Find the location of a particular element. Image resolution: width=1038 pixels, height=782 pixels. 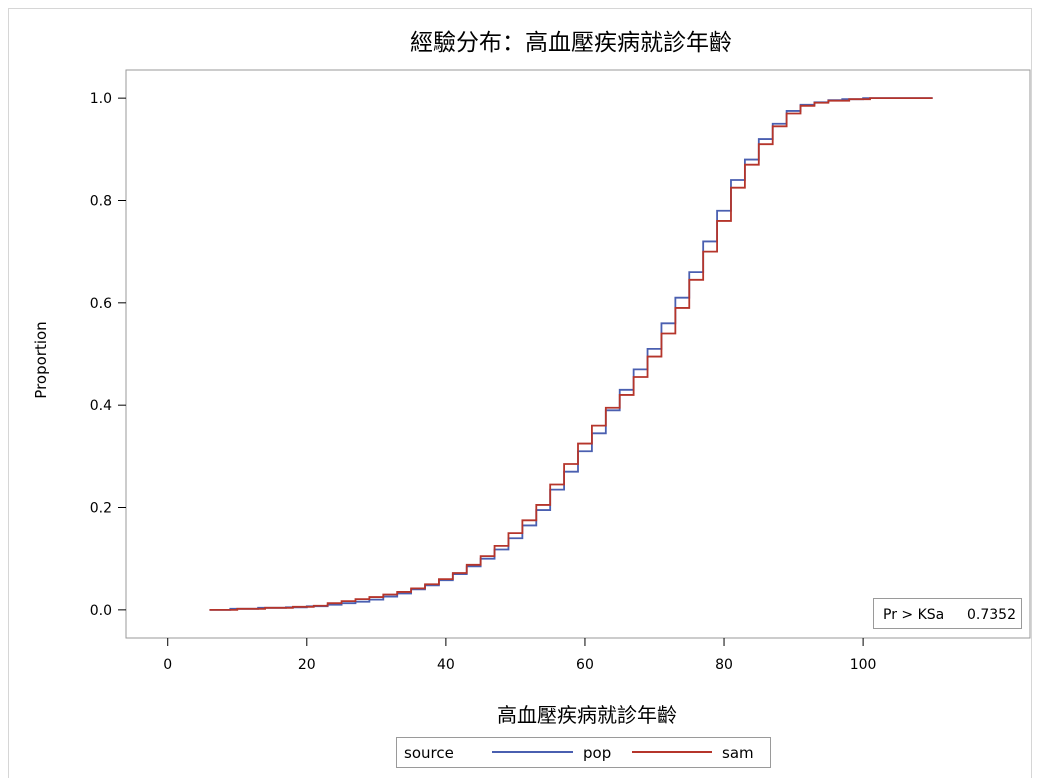

x-axis-label: 高血壓疾病就診年齡 is located at coordinates (587, 715).